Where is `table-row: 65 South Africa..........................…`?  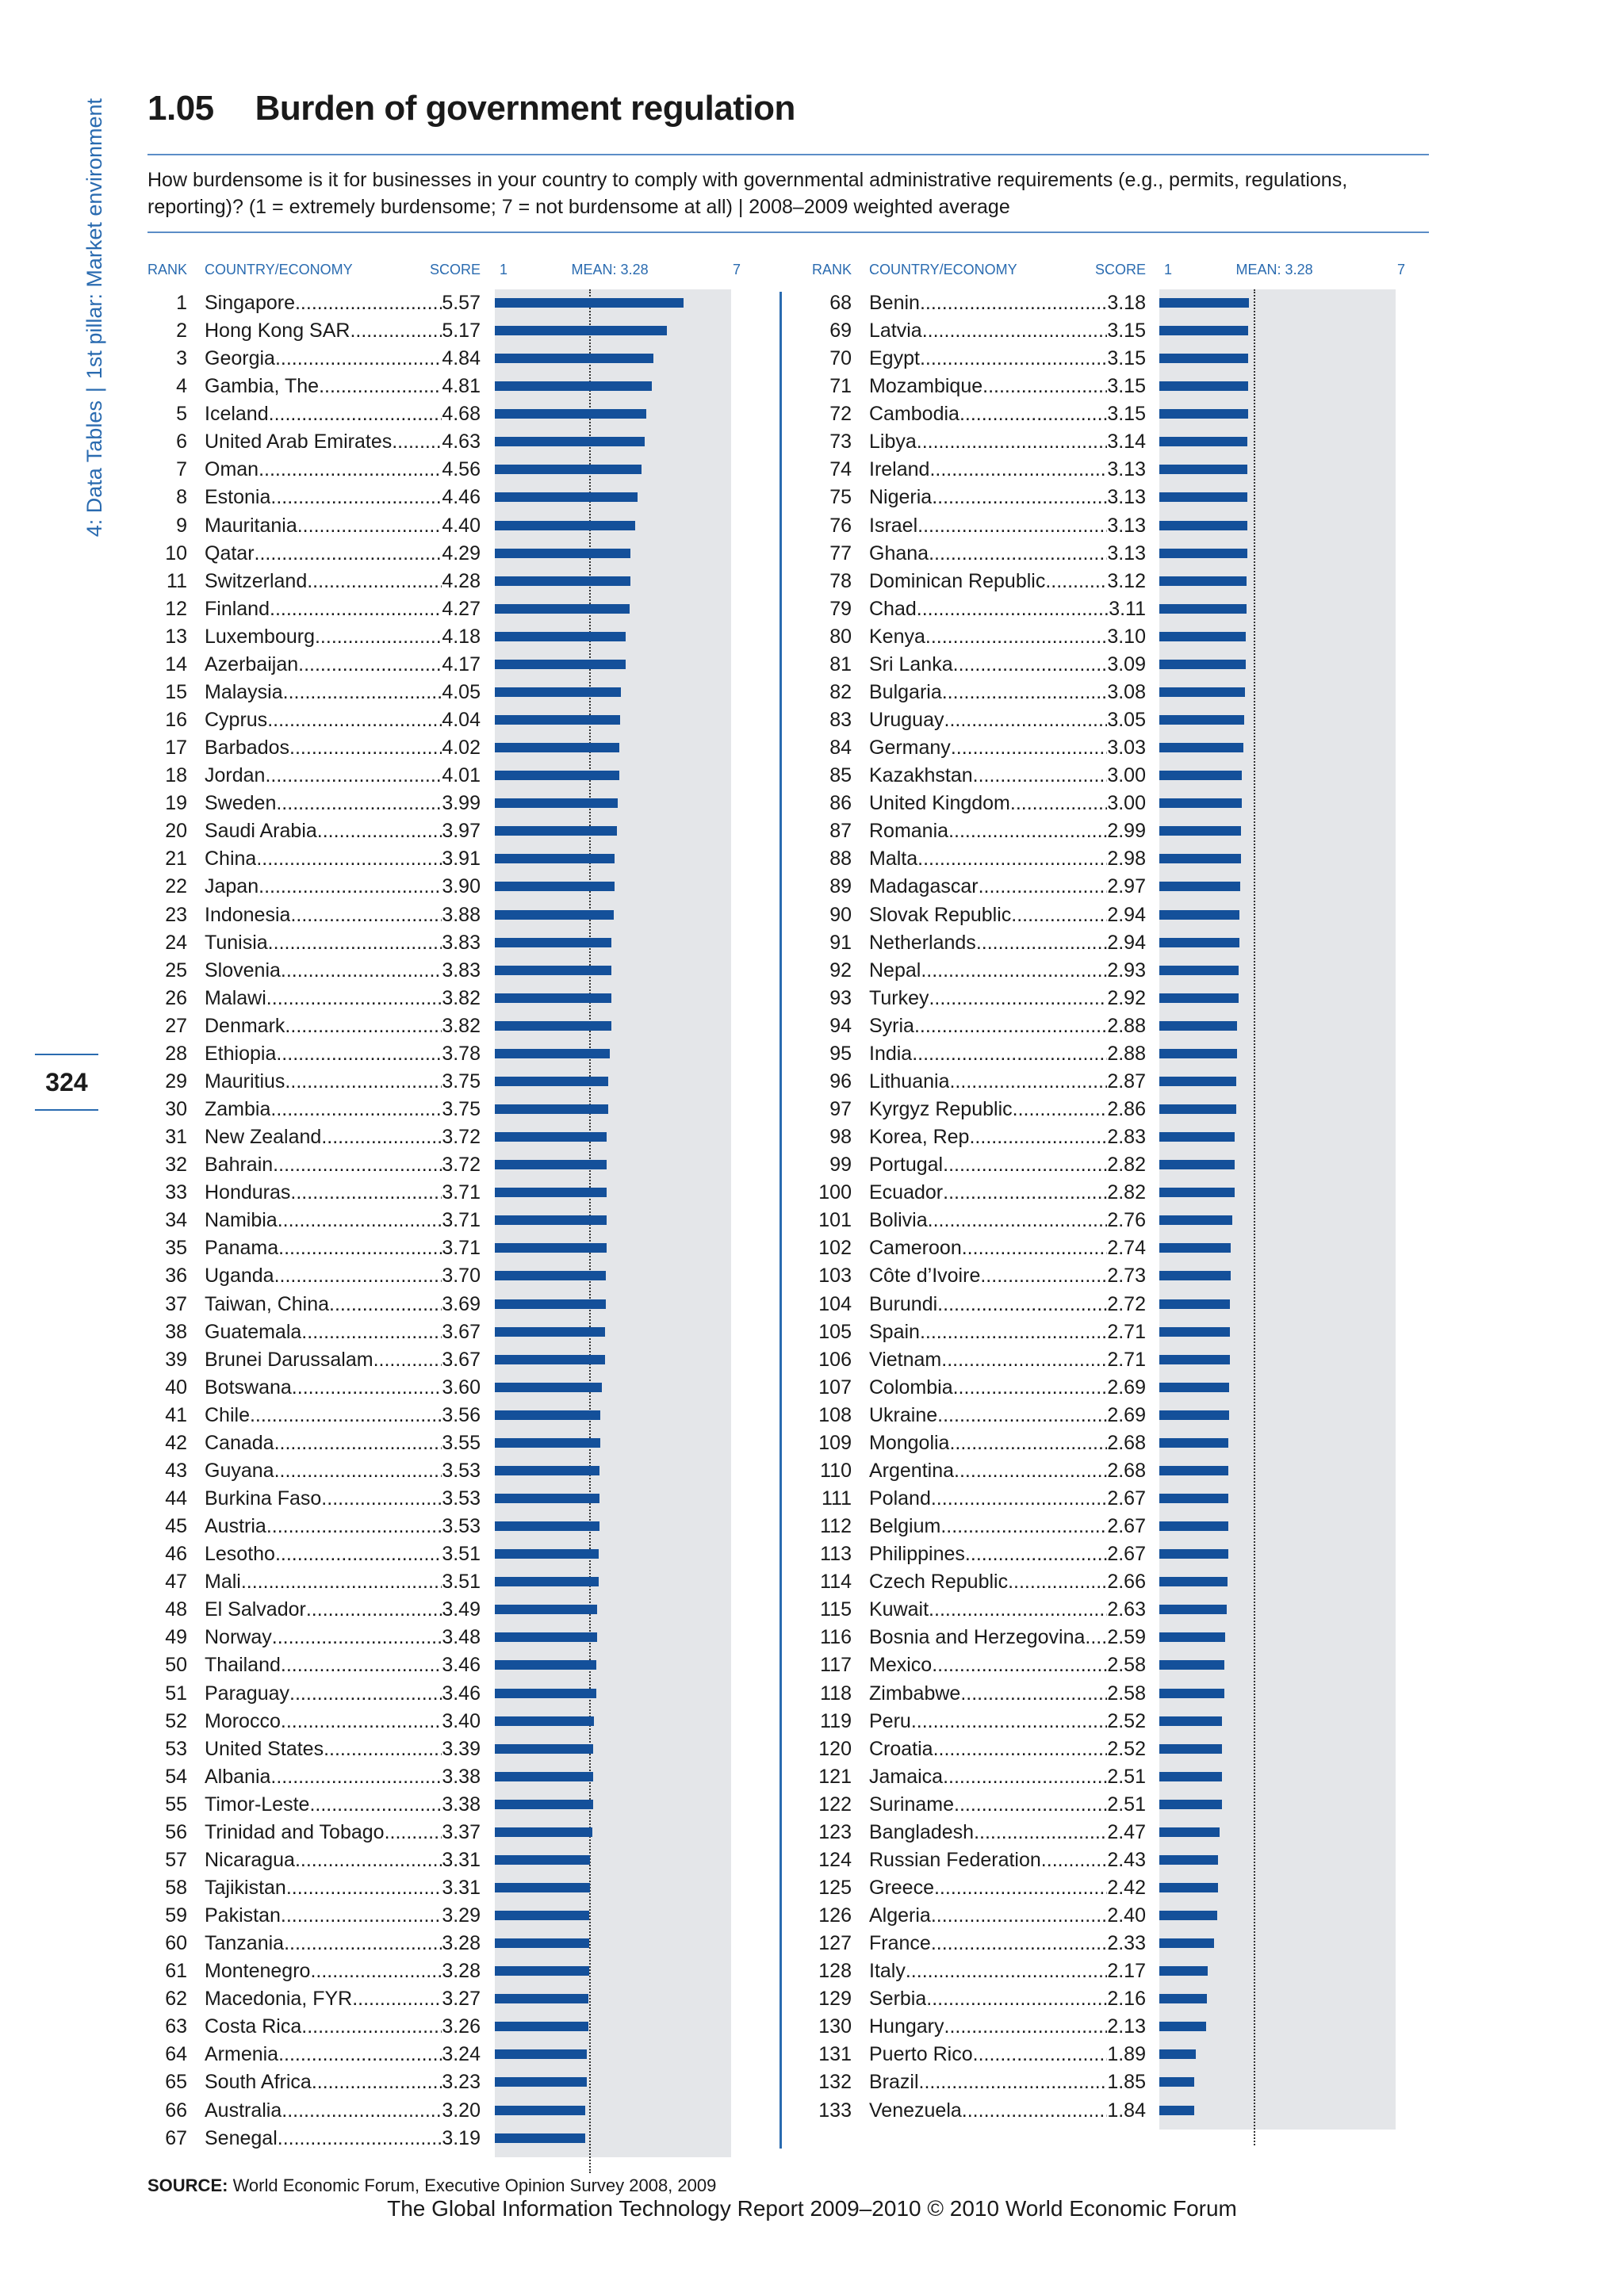 table-row: 65 South Africa..........................… is located at coordinates (314, 2082).